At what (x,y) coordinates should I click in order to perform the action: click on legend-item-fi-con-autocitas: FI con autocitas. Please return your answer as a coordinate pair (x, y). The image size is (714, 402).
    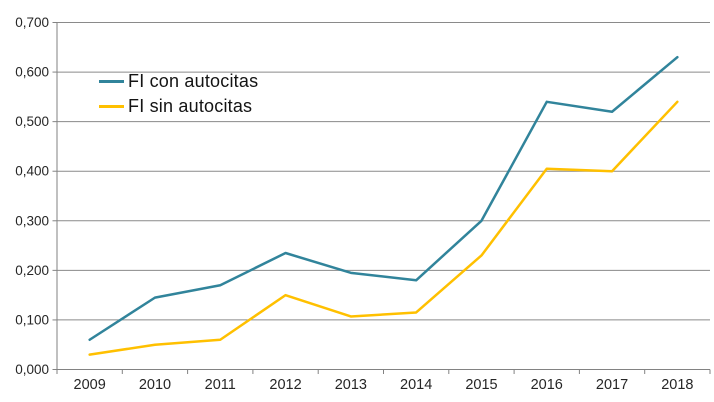
    Looking at the image, I should click on (178, 81).